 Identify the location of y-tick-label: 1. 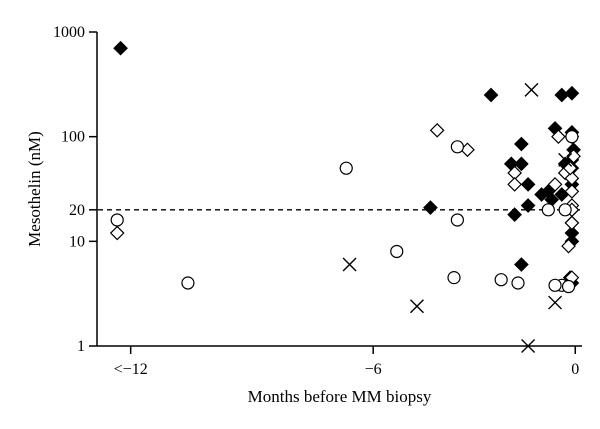
(81, 346).